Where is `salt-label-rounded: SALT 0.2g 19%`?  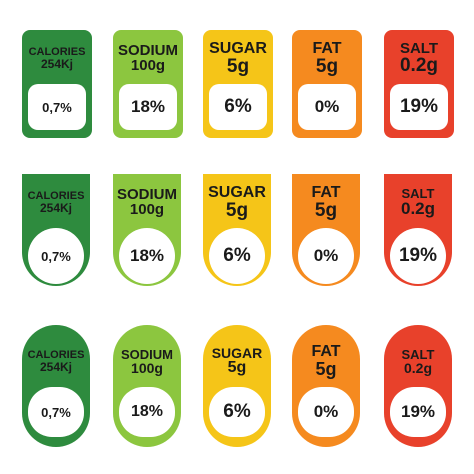
salt-label-rounded: SALT 0.2g 19% is located at coordinates (419, 84).